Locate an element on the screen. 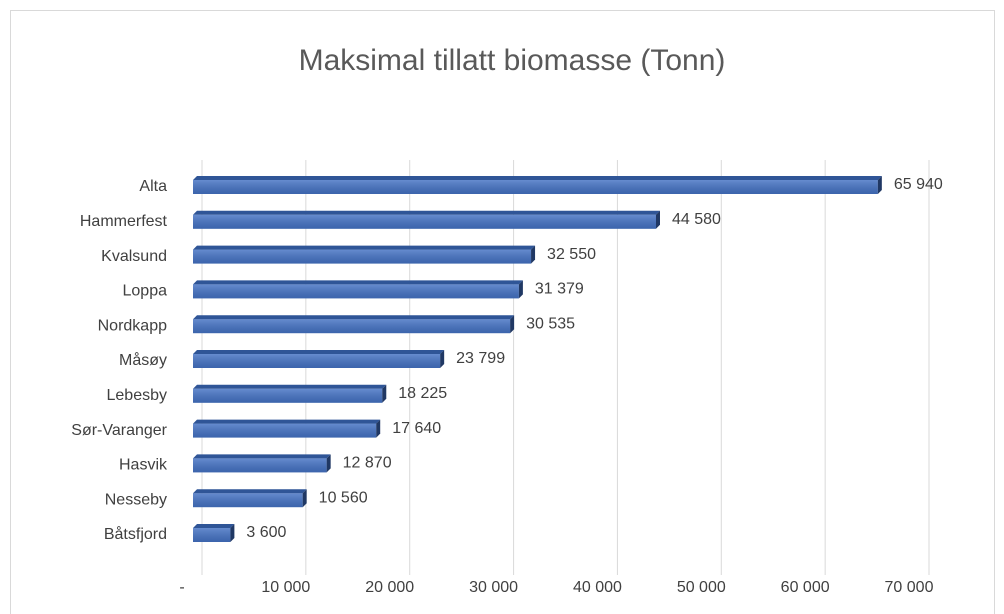  y-tick-label: Alta is located at coordinates (153, 186).